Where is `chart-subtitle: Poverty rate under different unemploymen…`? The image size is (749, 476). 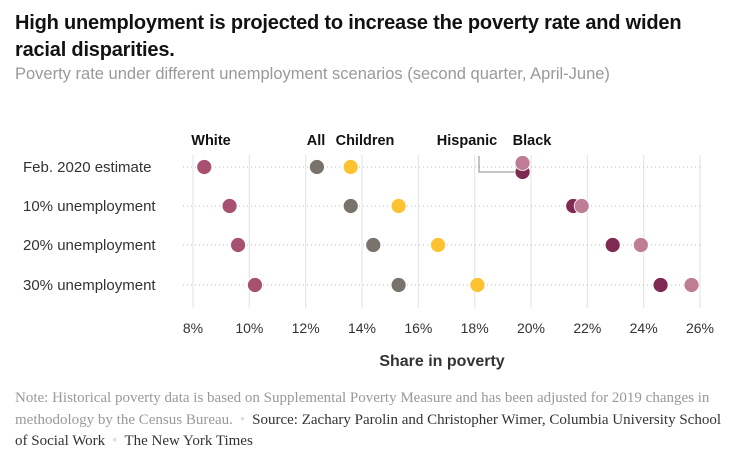
chart-subtitle: Poverty rate under different unemploymen… is located at coordinates (312, 74).